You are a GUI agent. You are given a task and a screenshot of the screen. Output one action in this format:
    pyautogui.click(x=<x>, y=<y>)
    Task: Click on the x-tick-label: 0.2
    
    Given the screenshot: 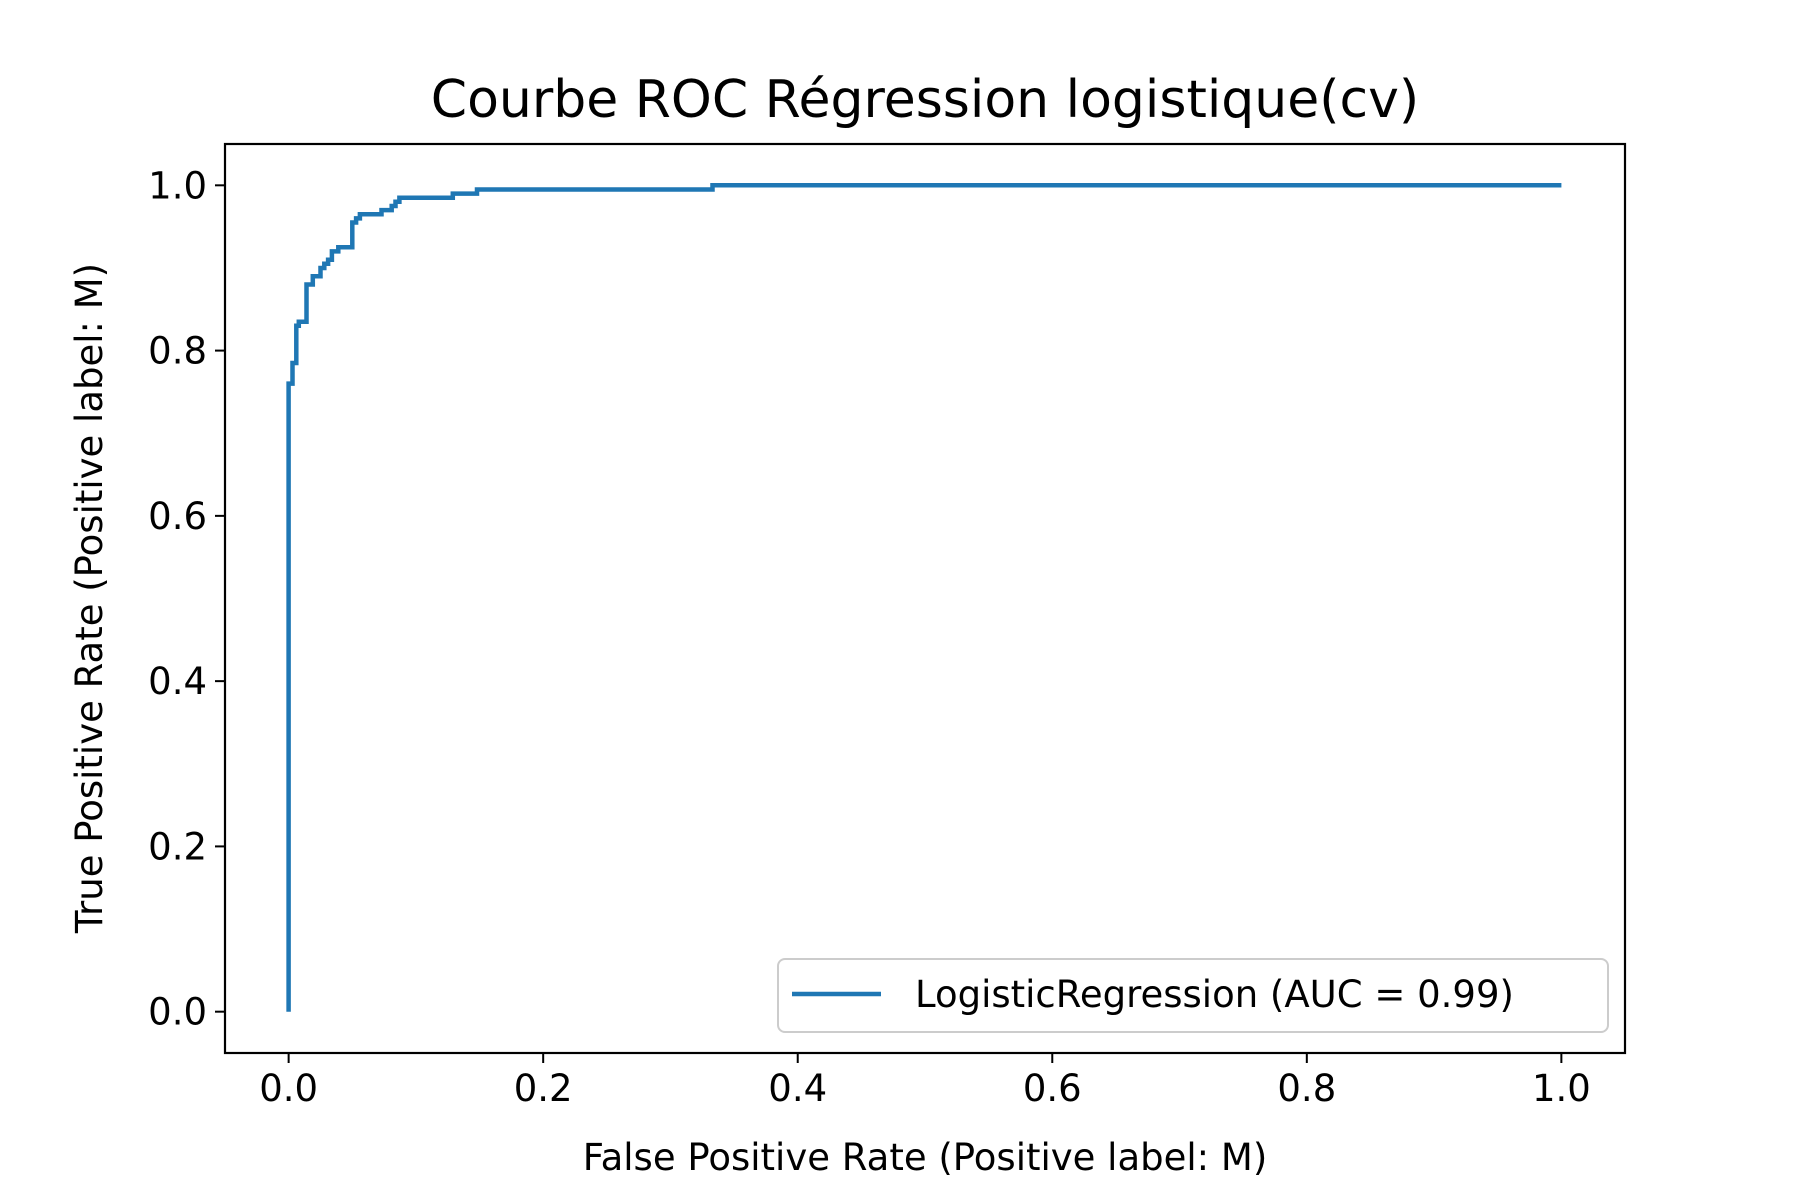 What is the action you would take?
    pyautogui.click(x=543, y=1088)
    